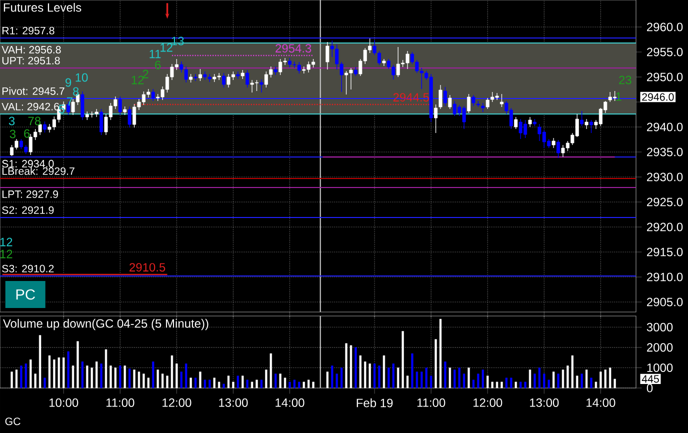 This screenshot has width=688, height=433. What do you see at coordinates (145, 74) in the screenshot?
I see `annotation: 2` at bounding box center [145, 74].